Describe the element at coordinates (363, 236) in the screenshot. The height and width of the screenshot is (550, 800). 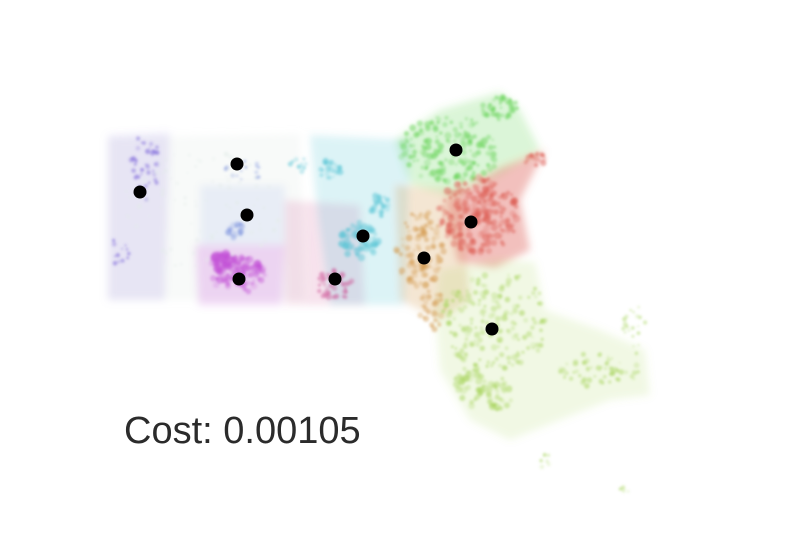
I see `centroid-worcester` at that location.